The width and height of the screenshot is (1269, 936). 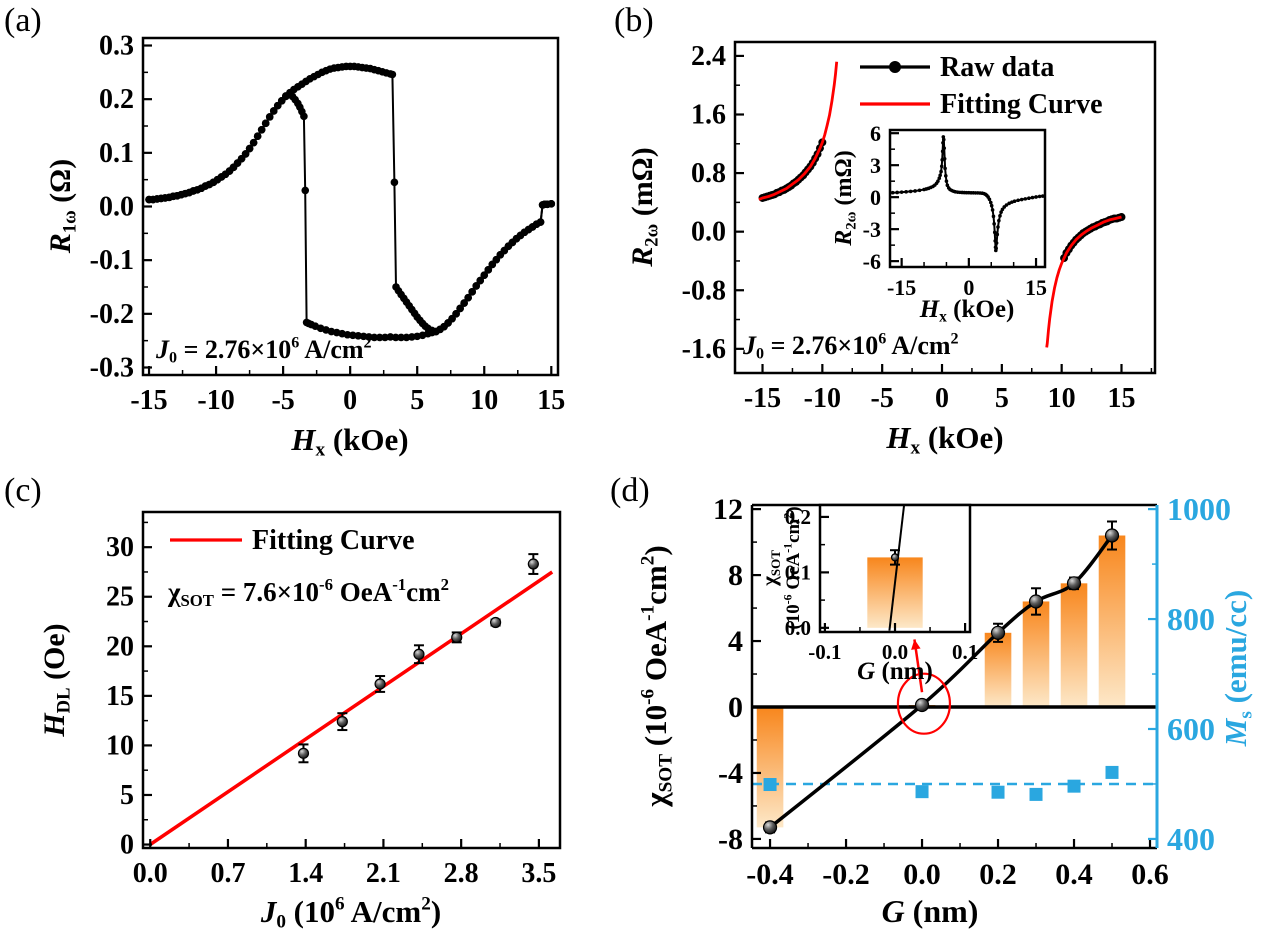 What do you see at coordinates (227, 873) in the screenshot?
I see `x-tick-label: 0.7` at bounding box center [227, 873].